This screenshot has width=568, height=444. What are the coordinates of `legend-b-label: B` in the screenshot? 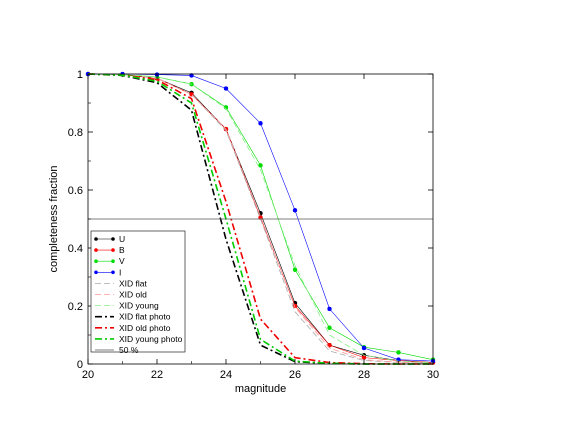 It's located at (122, 250).